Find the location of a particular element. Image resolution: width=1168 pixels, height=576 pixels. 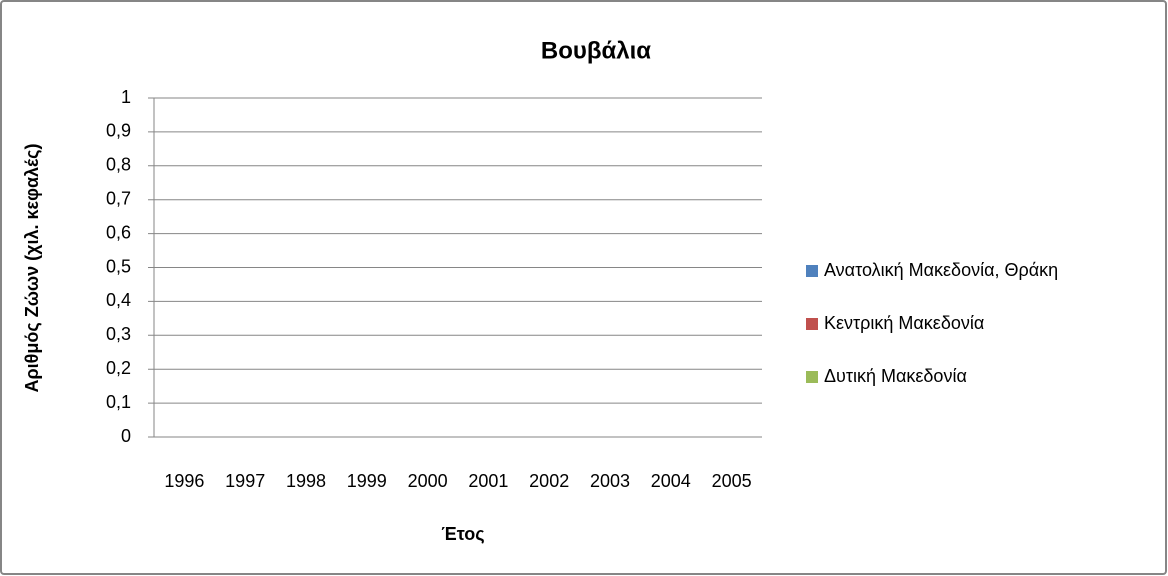

y-tick-label: 0,8 is located at coordinates (118, 165).